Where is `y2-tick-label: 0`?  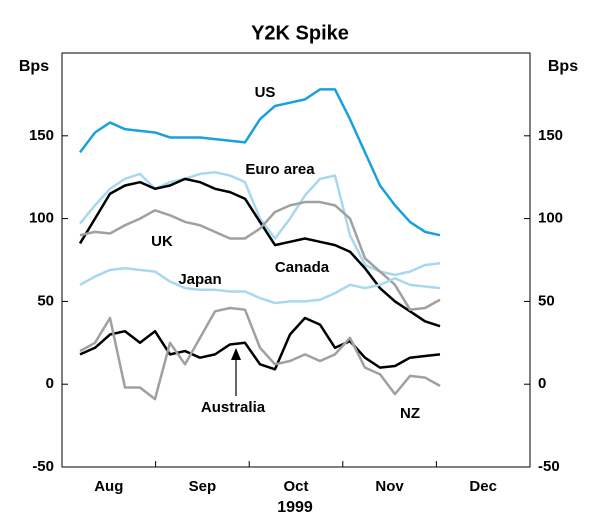 y2-tick-label: 0 is located at coordinates (542, 383).